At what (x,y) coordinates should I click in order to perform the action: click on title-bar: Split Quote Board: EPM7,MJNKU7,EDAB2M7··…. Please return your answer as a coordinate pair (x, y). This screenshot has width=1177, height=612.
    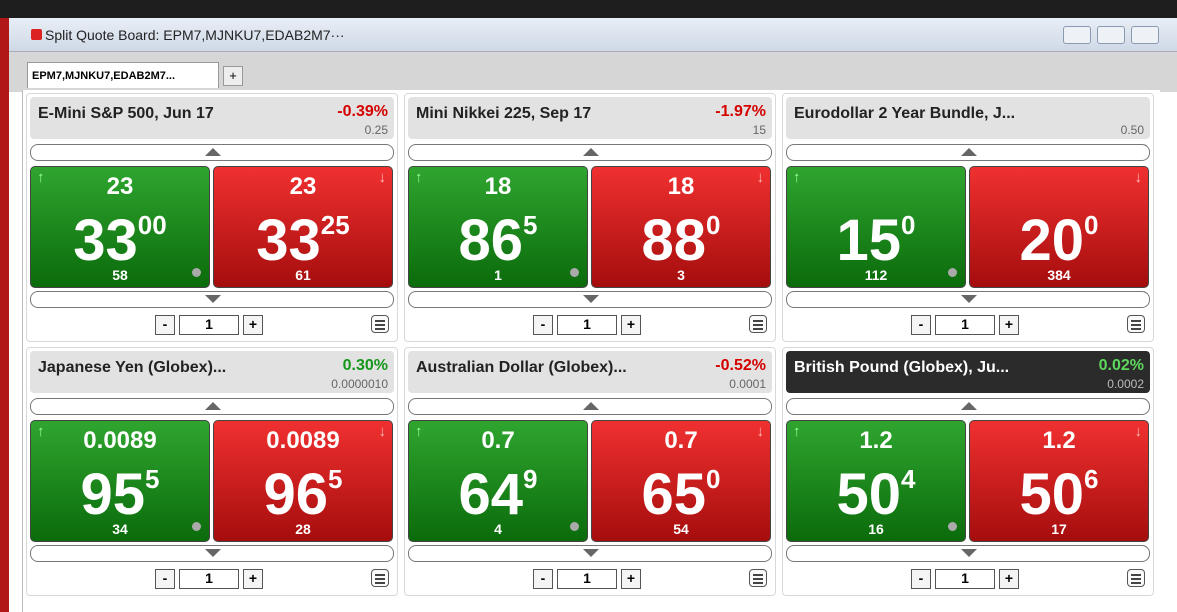
    Looking at the image, I should click on (593, 35).